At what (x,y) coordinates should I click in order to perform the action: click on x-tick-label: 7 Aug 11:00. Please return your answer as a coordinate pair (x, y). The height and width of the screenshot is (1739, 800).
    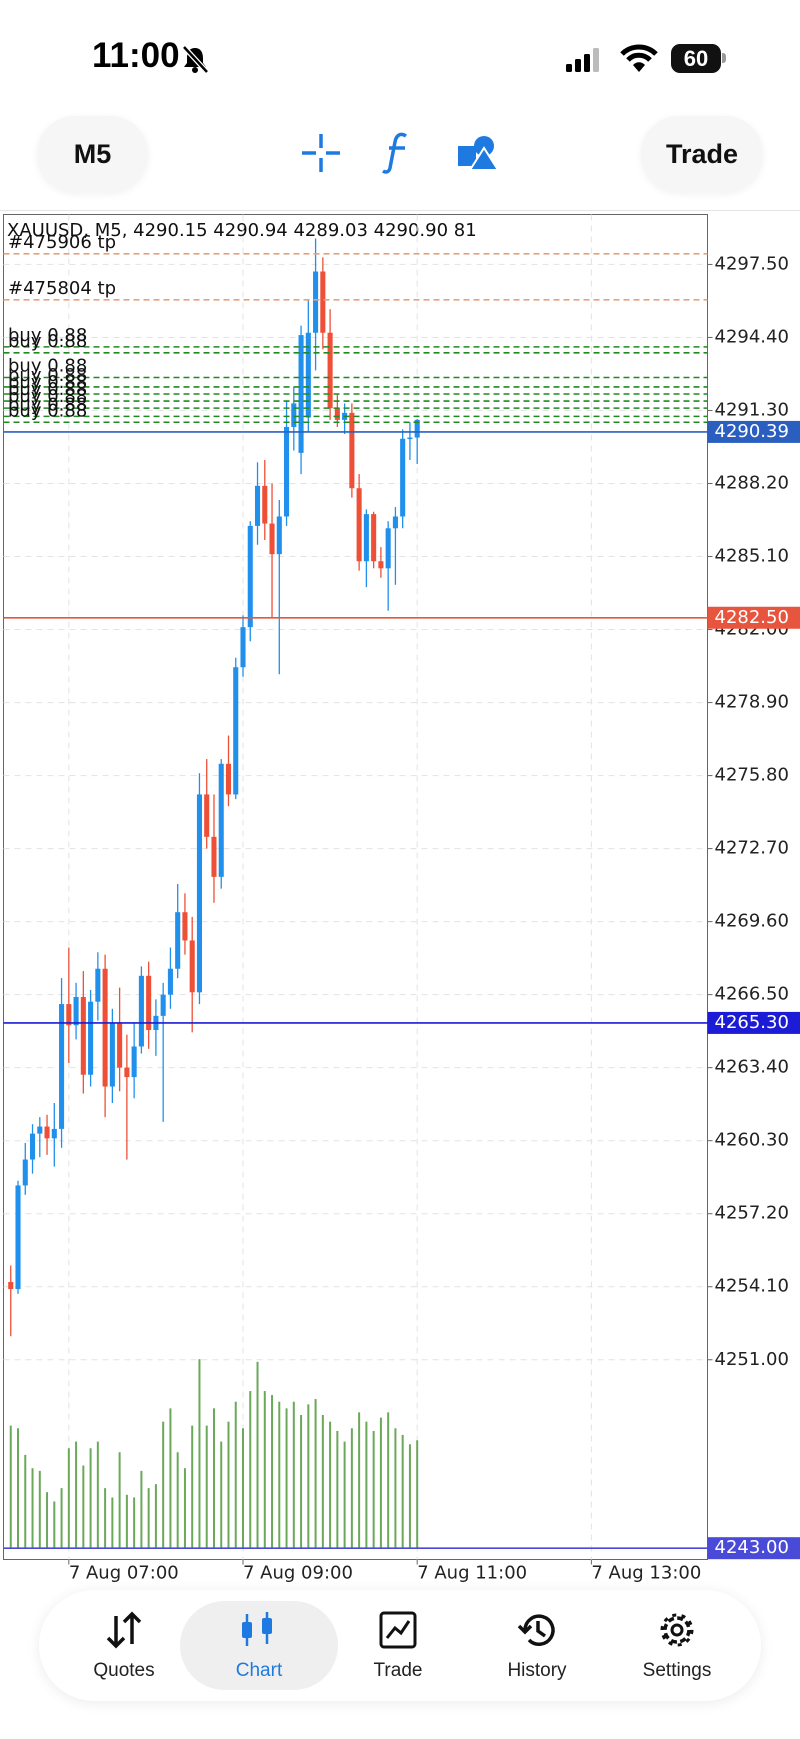
    Looking at the image, I should click on (472, 1573).